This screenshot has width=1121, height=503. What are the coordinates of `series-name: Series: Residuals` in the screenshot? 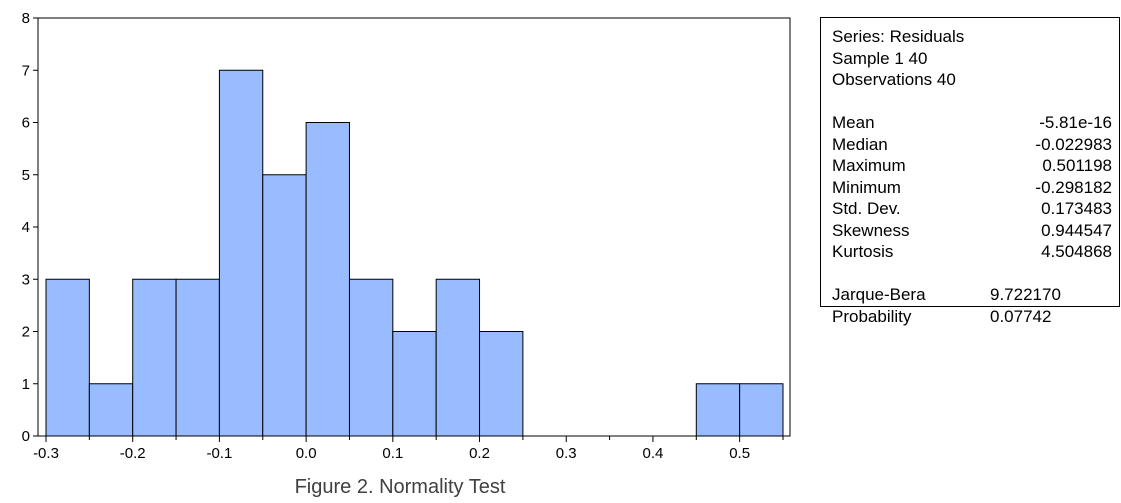 It's located at (898, 36).